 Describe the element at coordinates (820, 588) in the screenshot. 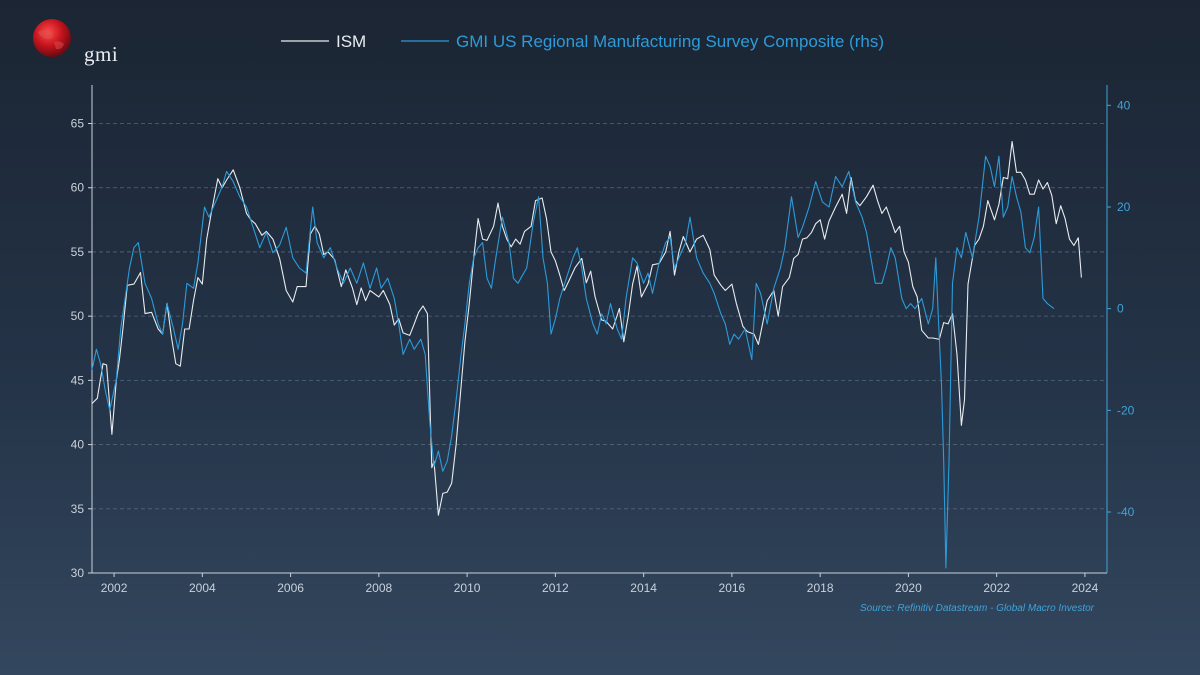

I see `x-tick-label: 2018` at that location.